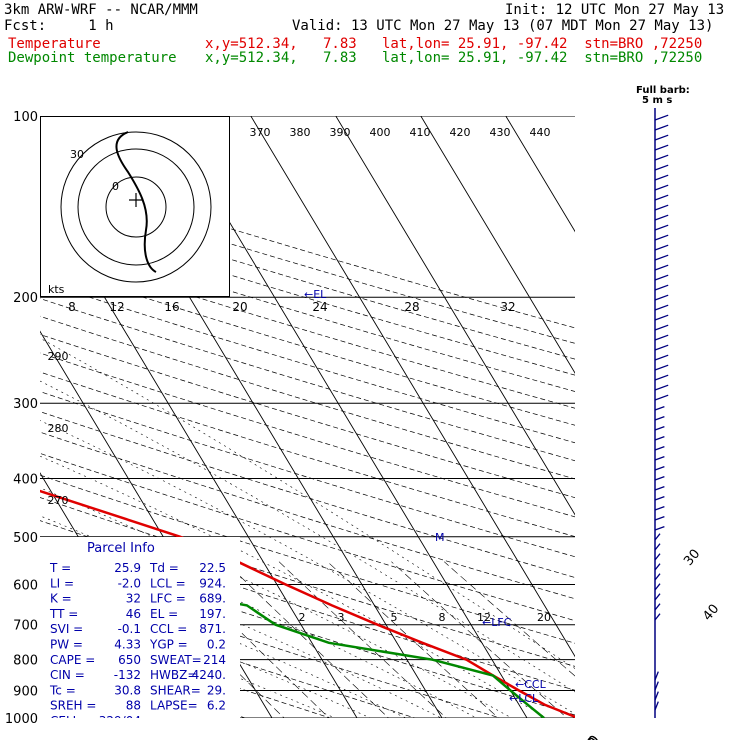  I want to click on pressure-tick-label: 200, so click(25, 298).